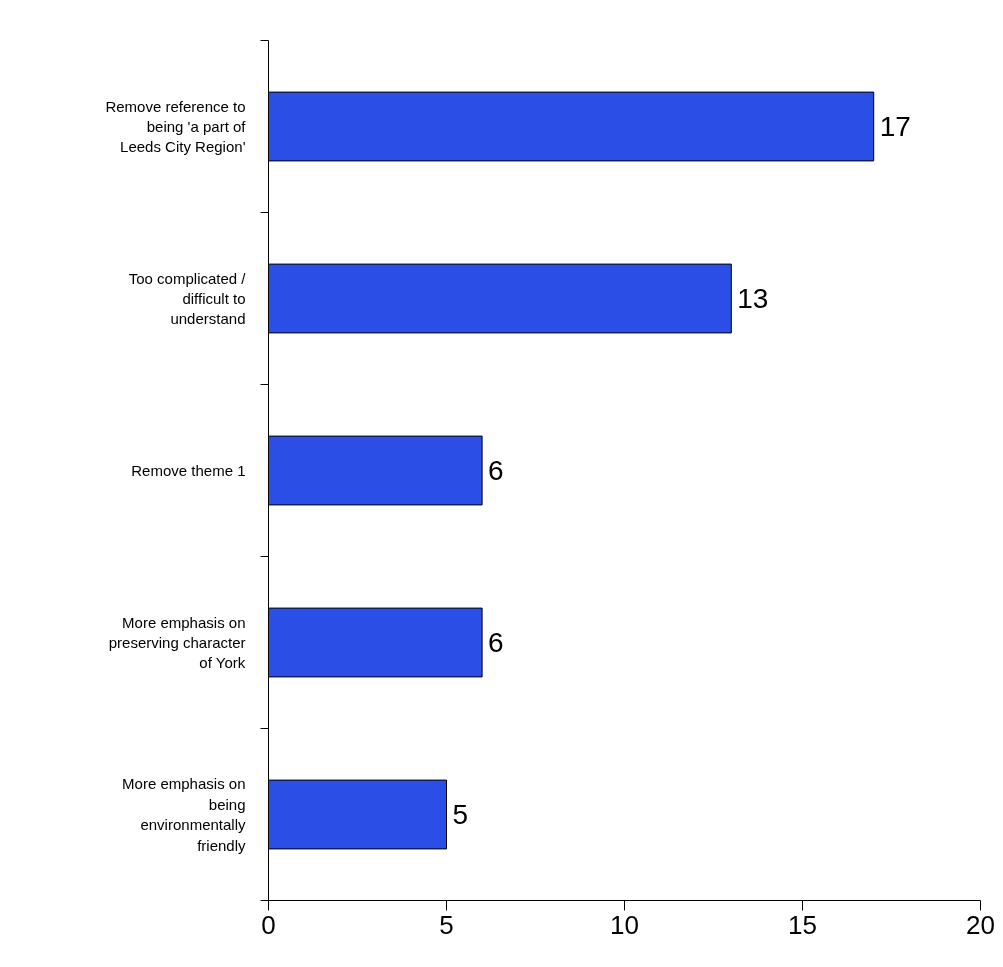 The width and height of the screenshot is (1003, 967). What do you see at coordinates (177, 642) in the screenshot?
I see `y-tick-label: More emphasis on preserving character of York` at bounding box center [177, 642].